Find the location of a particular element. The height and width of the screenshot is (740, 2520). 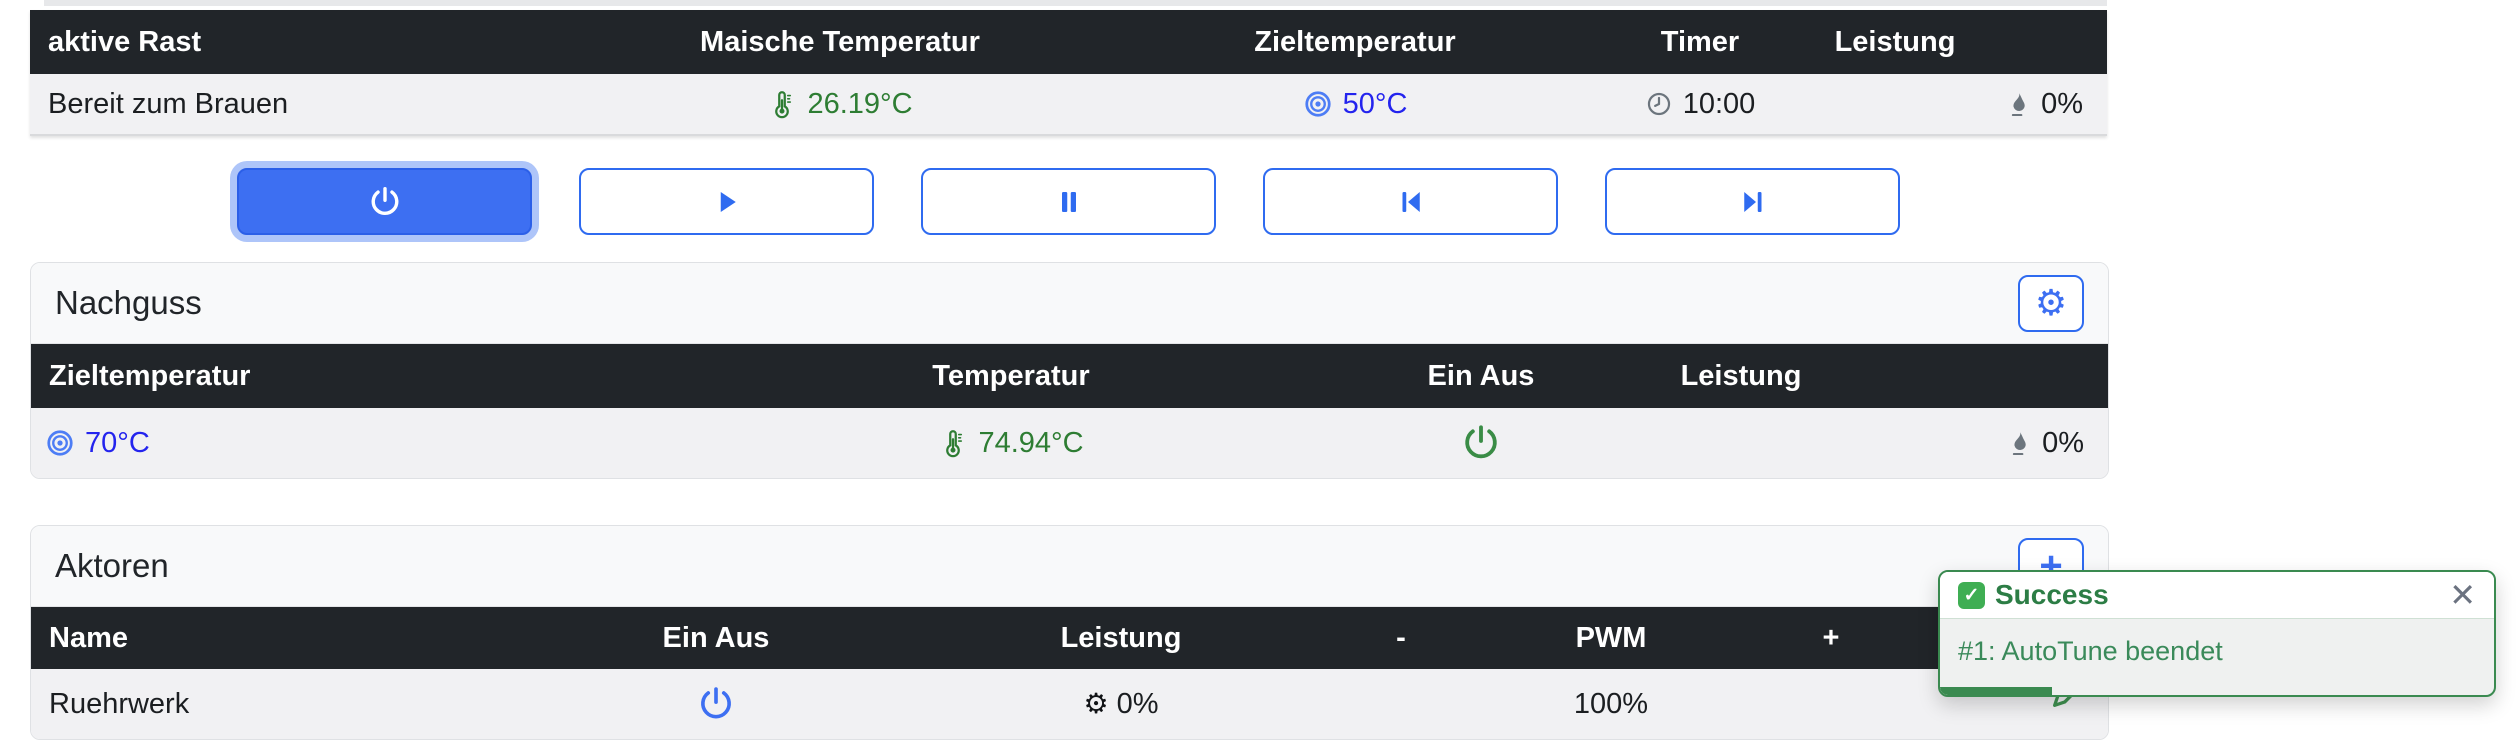

aktoren-table-header: Name Ein Aus Leistung - PWM + is located at coordinates (1069, 638).